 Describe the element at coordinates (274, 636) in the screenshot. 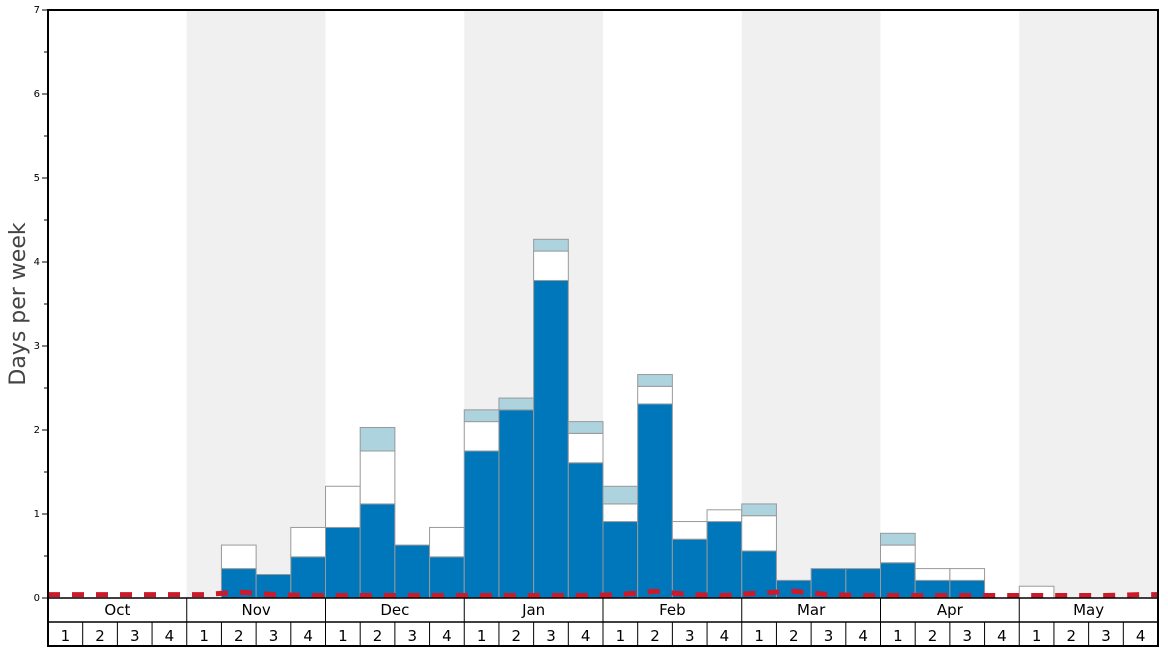

I see `week-label-nov-3: 3` at that location.